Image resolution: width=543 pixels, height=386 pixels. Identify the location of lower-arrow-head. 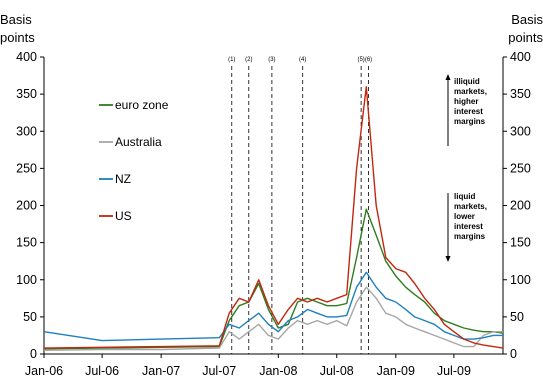
(448, 259).